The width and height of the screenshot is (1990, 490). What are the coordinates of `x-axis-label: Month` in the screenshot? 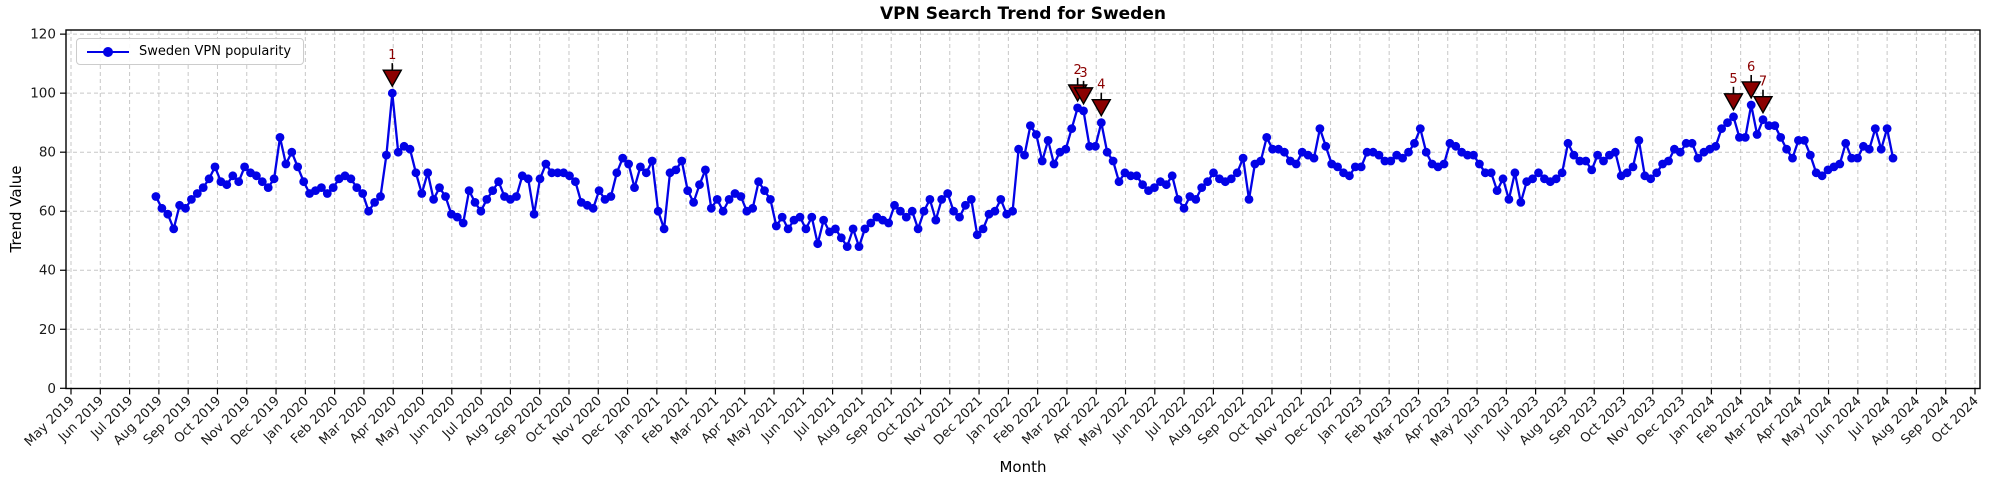 It's located at (1023, 467).